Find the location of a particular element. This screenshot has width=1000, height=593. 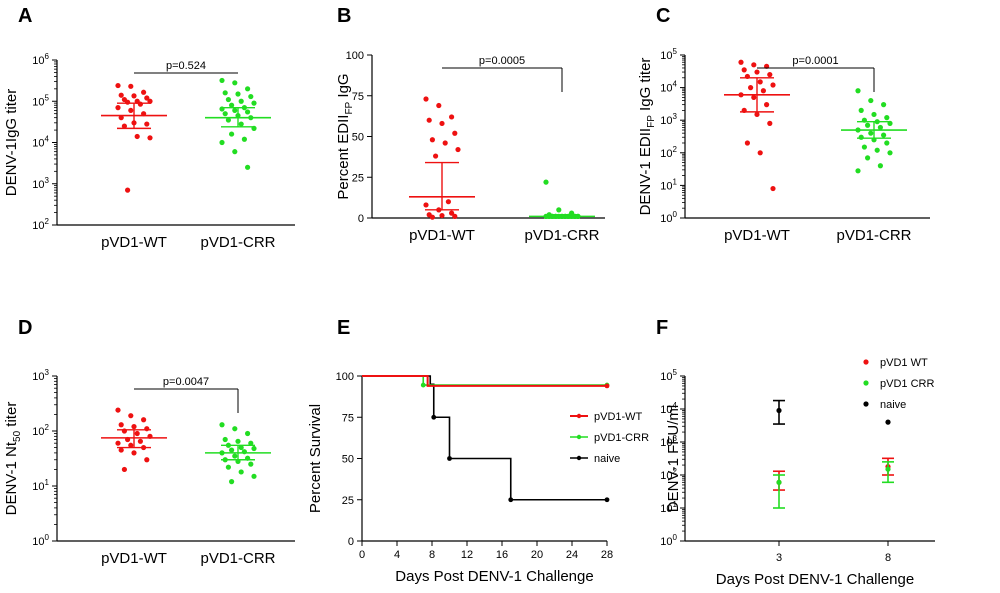

legend-label: naive is located at coordinates (607, 459).